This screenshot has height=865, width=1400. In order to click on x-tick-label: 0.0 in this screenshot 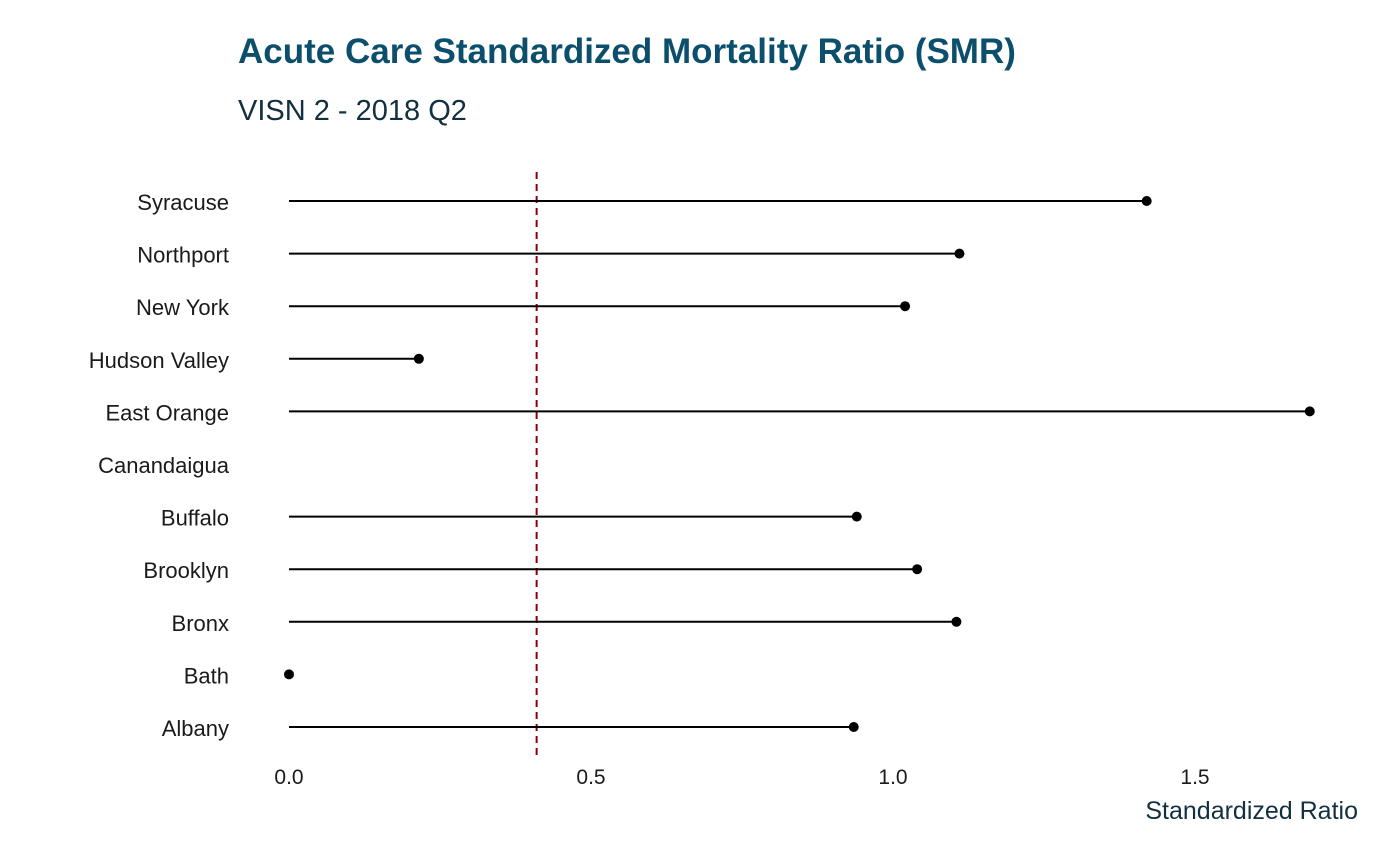, I will do `click(288, 777)`.